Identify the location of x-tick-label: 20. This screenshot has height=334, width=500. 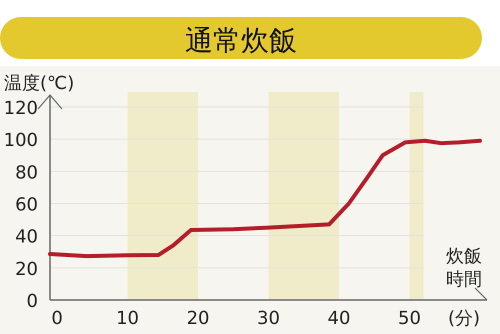
(198, 318).